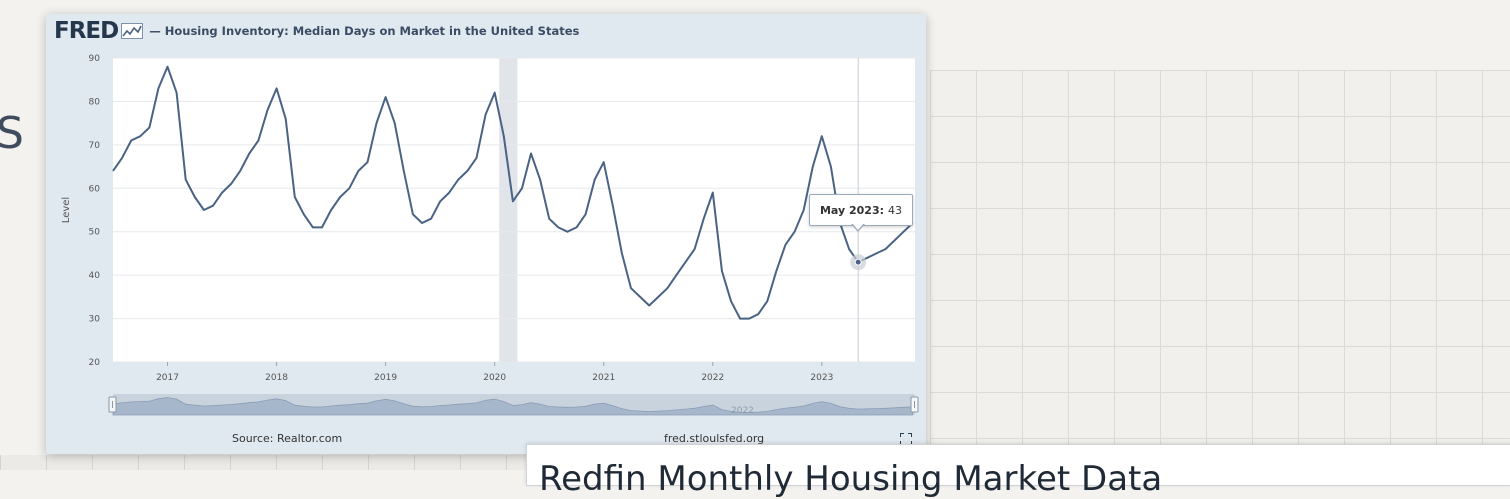  I want to click on bottom-article-card: Redfin Monthly Housing Market Data, so click(1018, 471).